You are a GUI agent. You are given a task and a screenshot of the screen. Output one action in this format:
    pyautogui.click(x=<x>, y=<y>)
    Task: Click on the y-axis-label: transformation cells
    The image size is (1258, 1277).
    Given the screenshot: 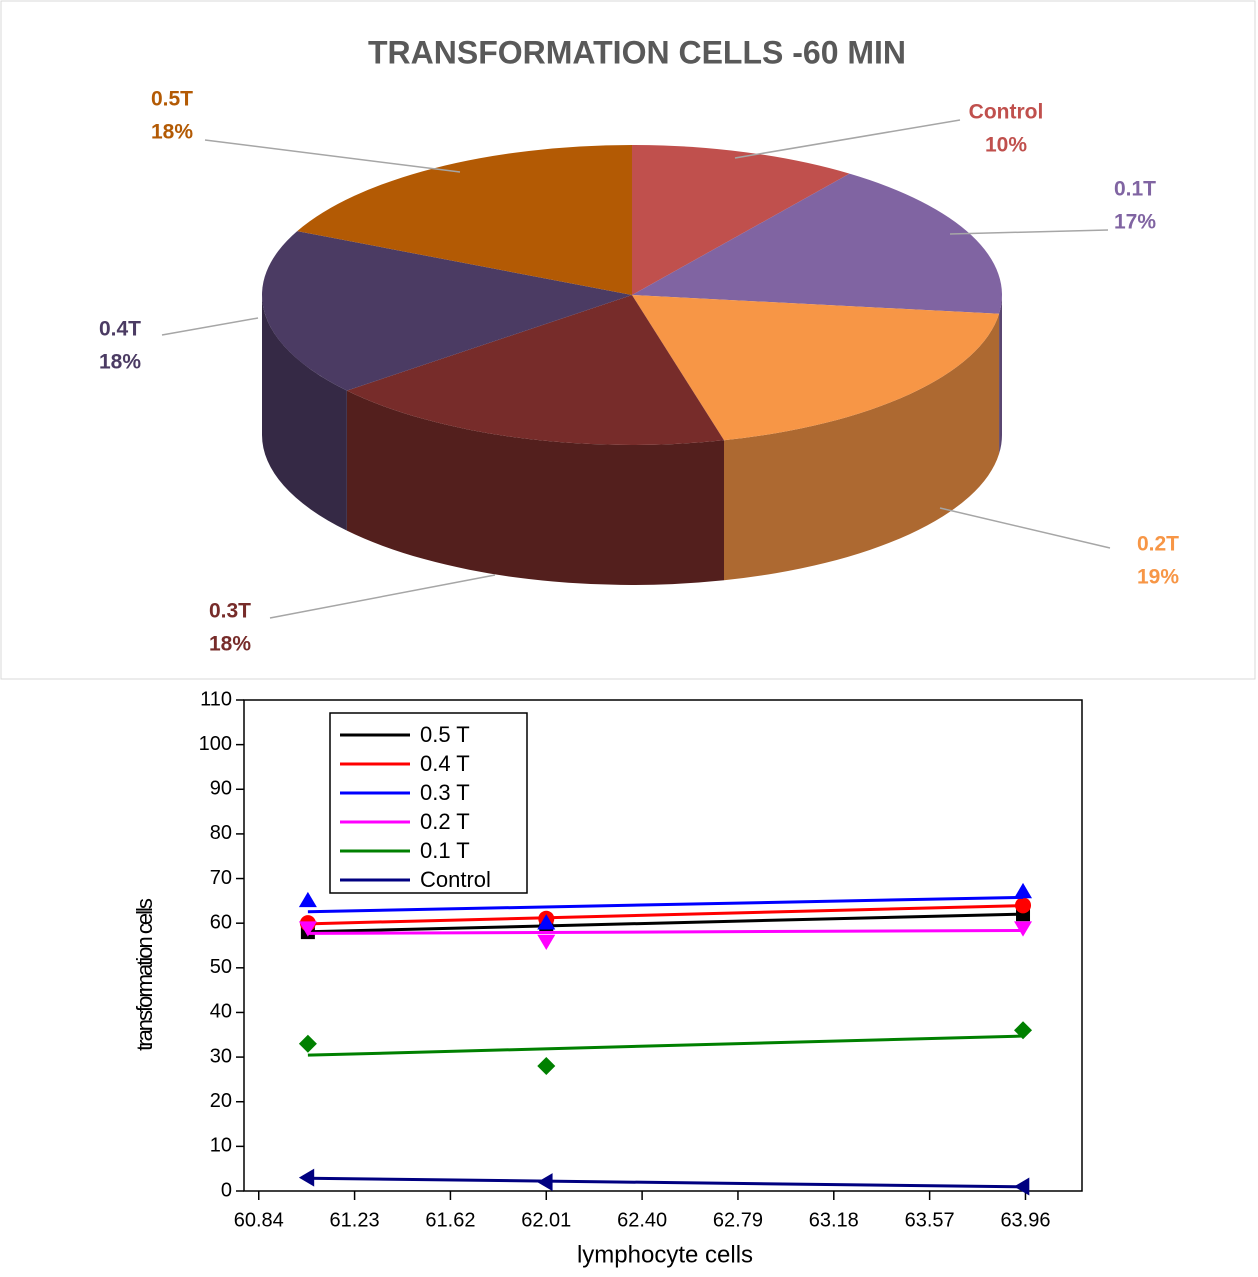 What is the action you would take?
    pyautogui.click(x=144, y=974)
    